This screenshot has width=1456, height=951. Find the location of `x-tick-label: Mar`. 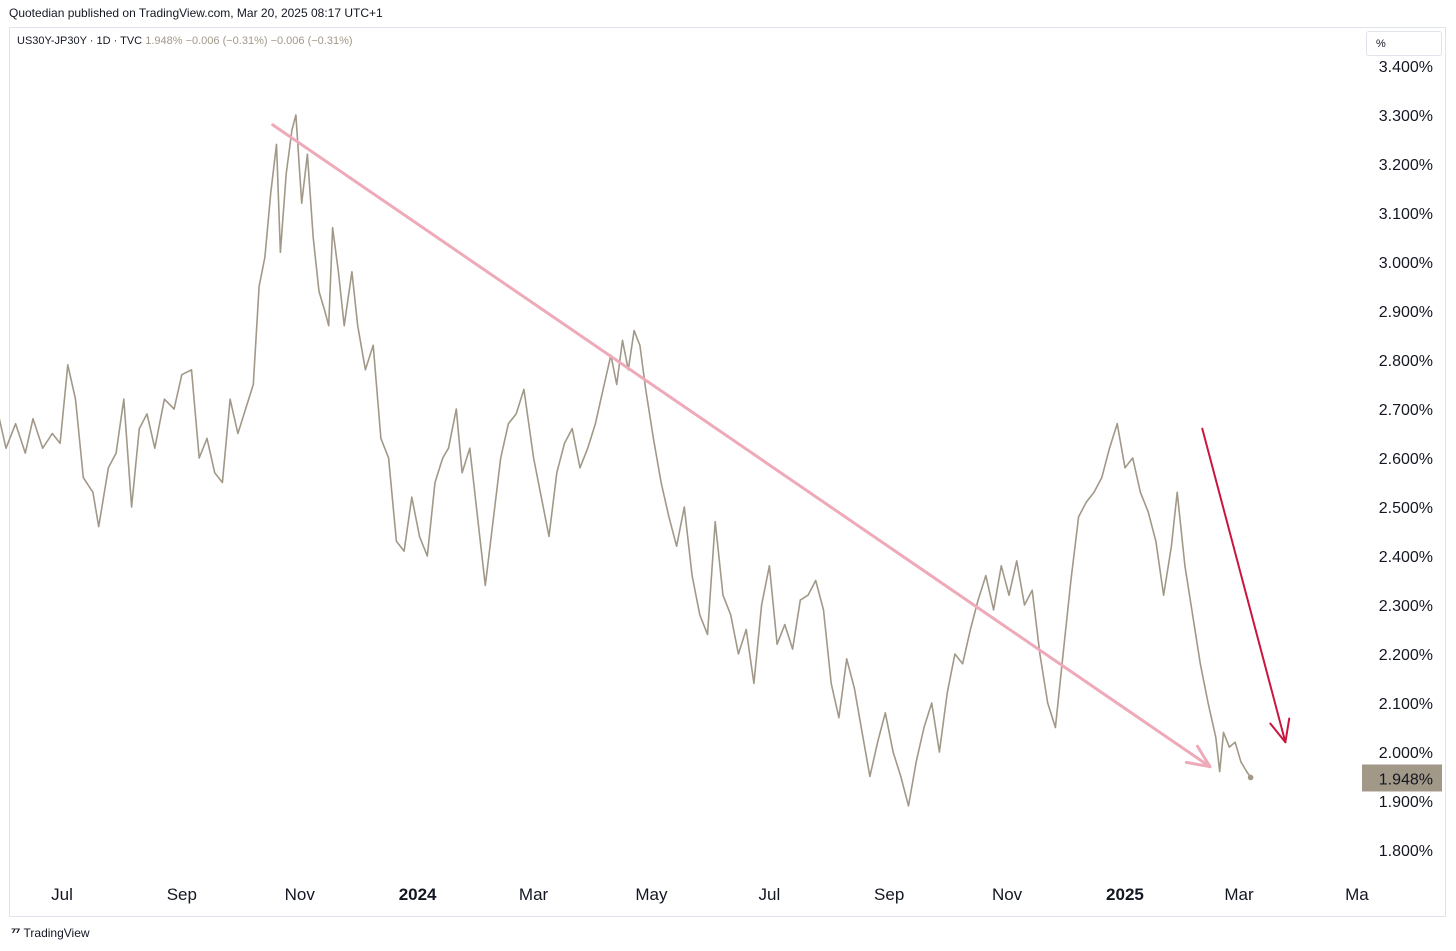

x-tick-label: Mar is located at coordinates (534, 894).